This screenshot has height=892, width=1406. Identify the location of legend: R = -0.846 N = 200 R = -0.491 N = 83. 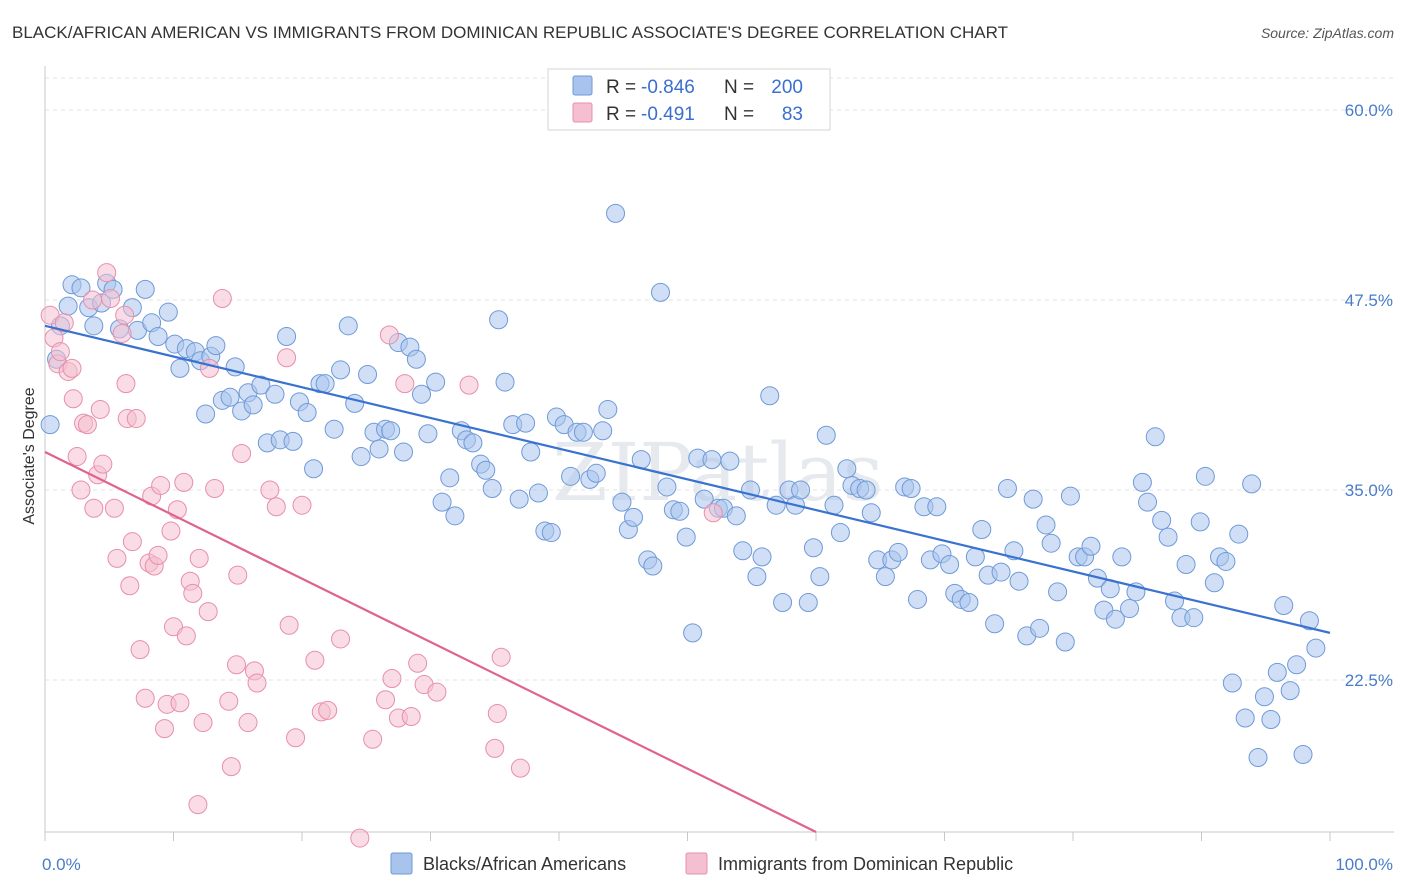
(689, 99).